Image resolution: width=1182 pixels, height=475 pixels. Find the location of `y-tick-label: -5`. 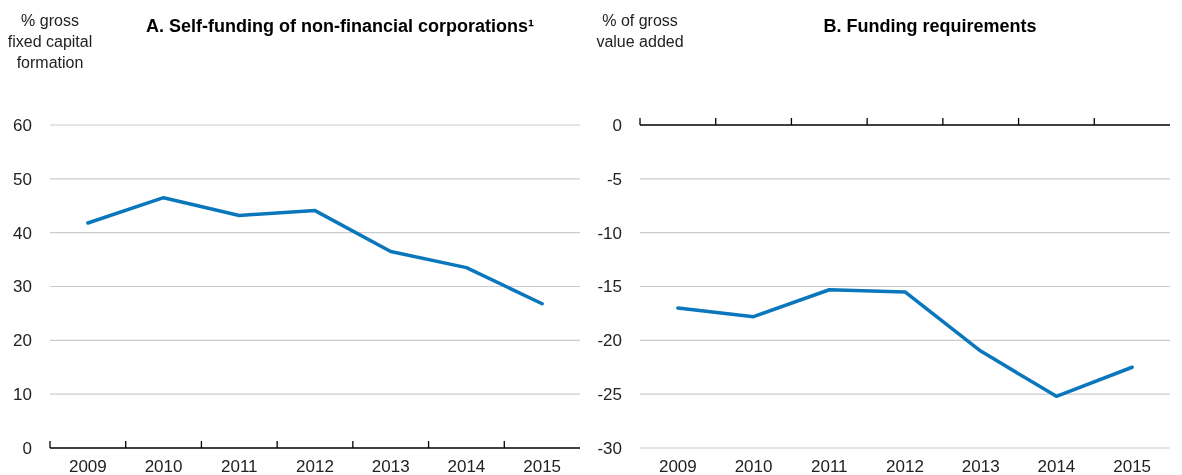

y-tick-label: -5 is located at coordinates (614, 179).